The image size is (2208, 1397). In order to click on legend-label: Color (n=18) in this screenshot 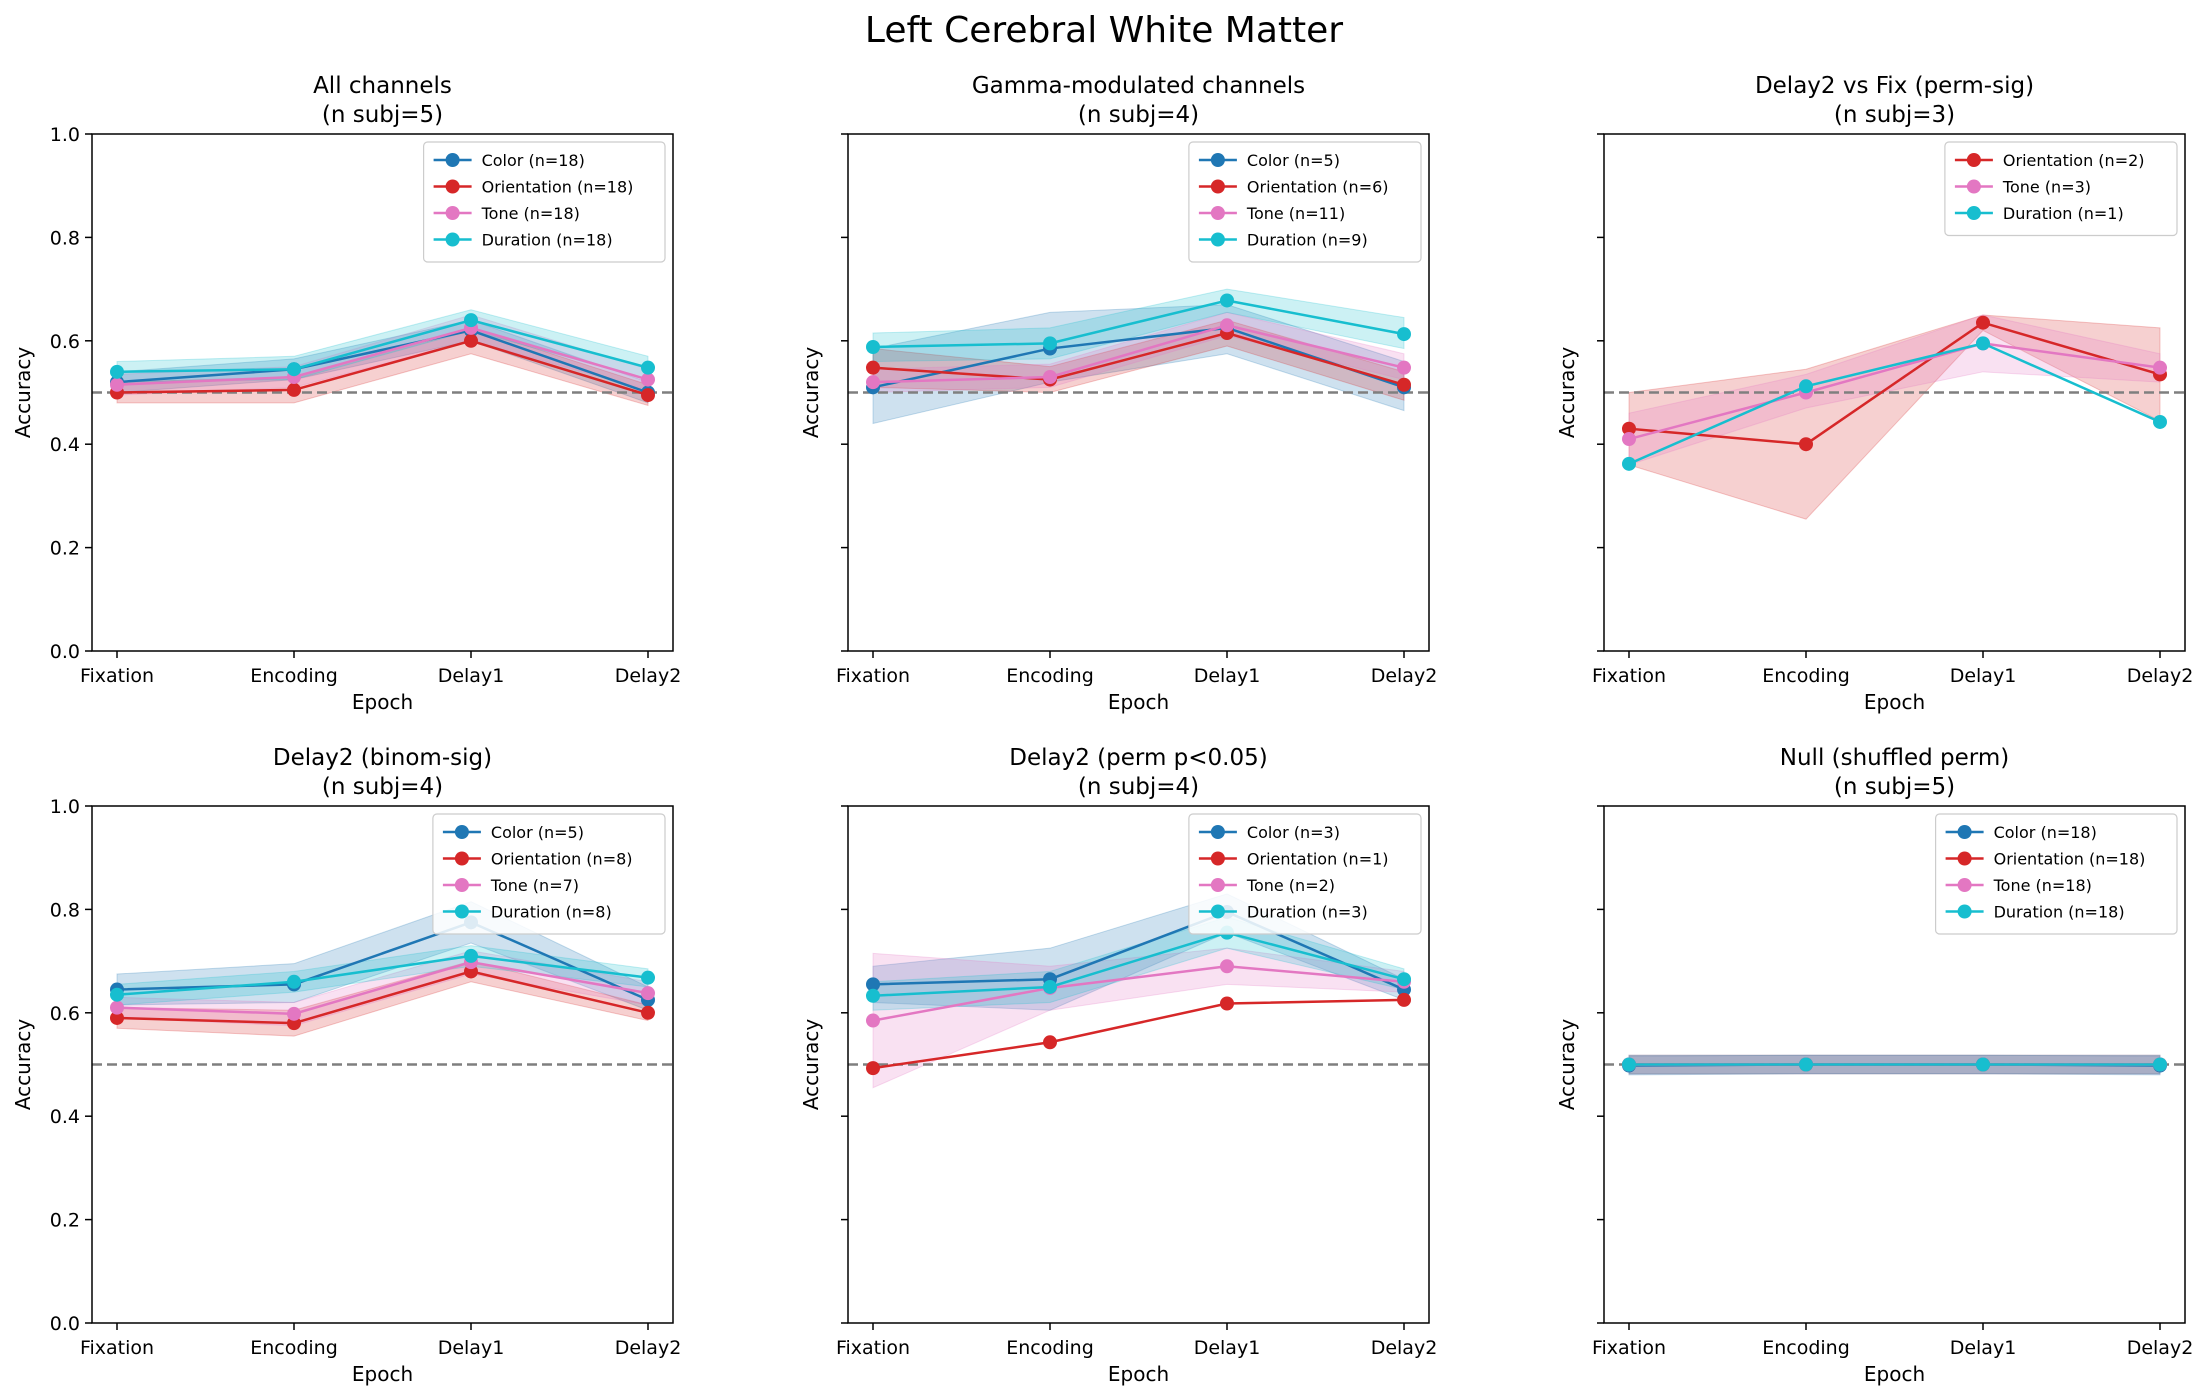, I will do `click(533, 160)`.